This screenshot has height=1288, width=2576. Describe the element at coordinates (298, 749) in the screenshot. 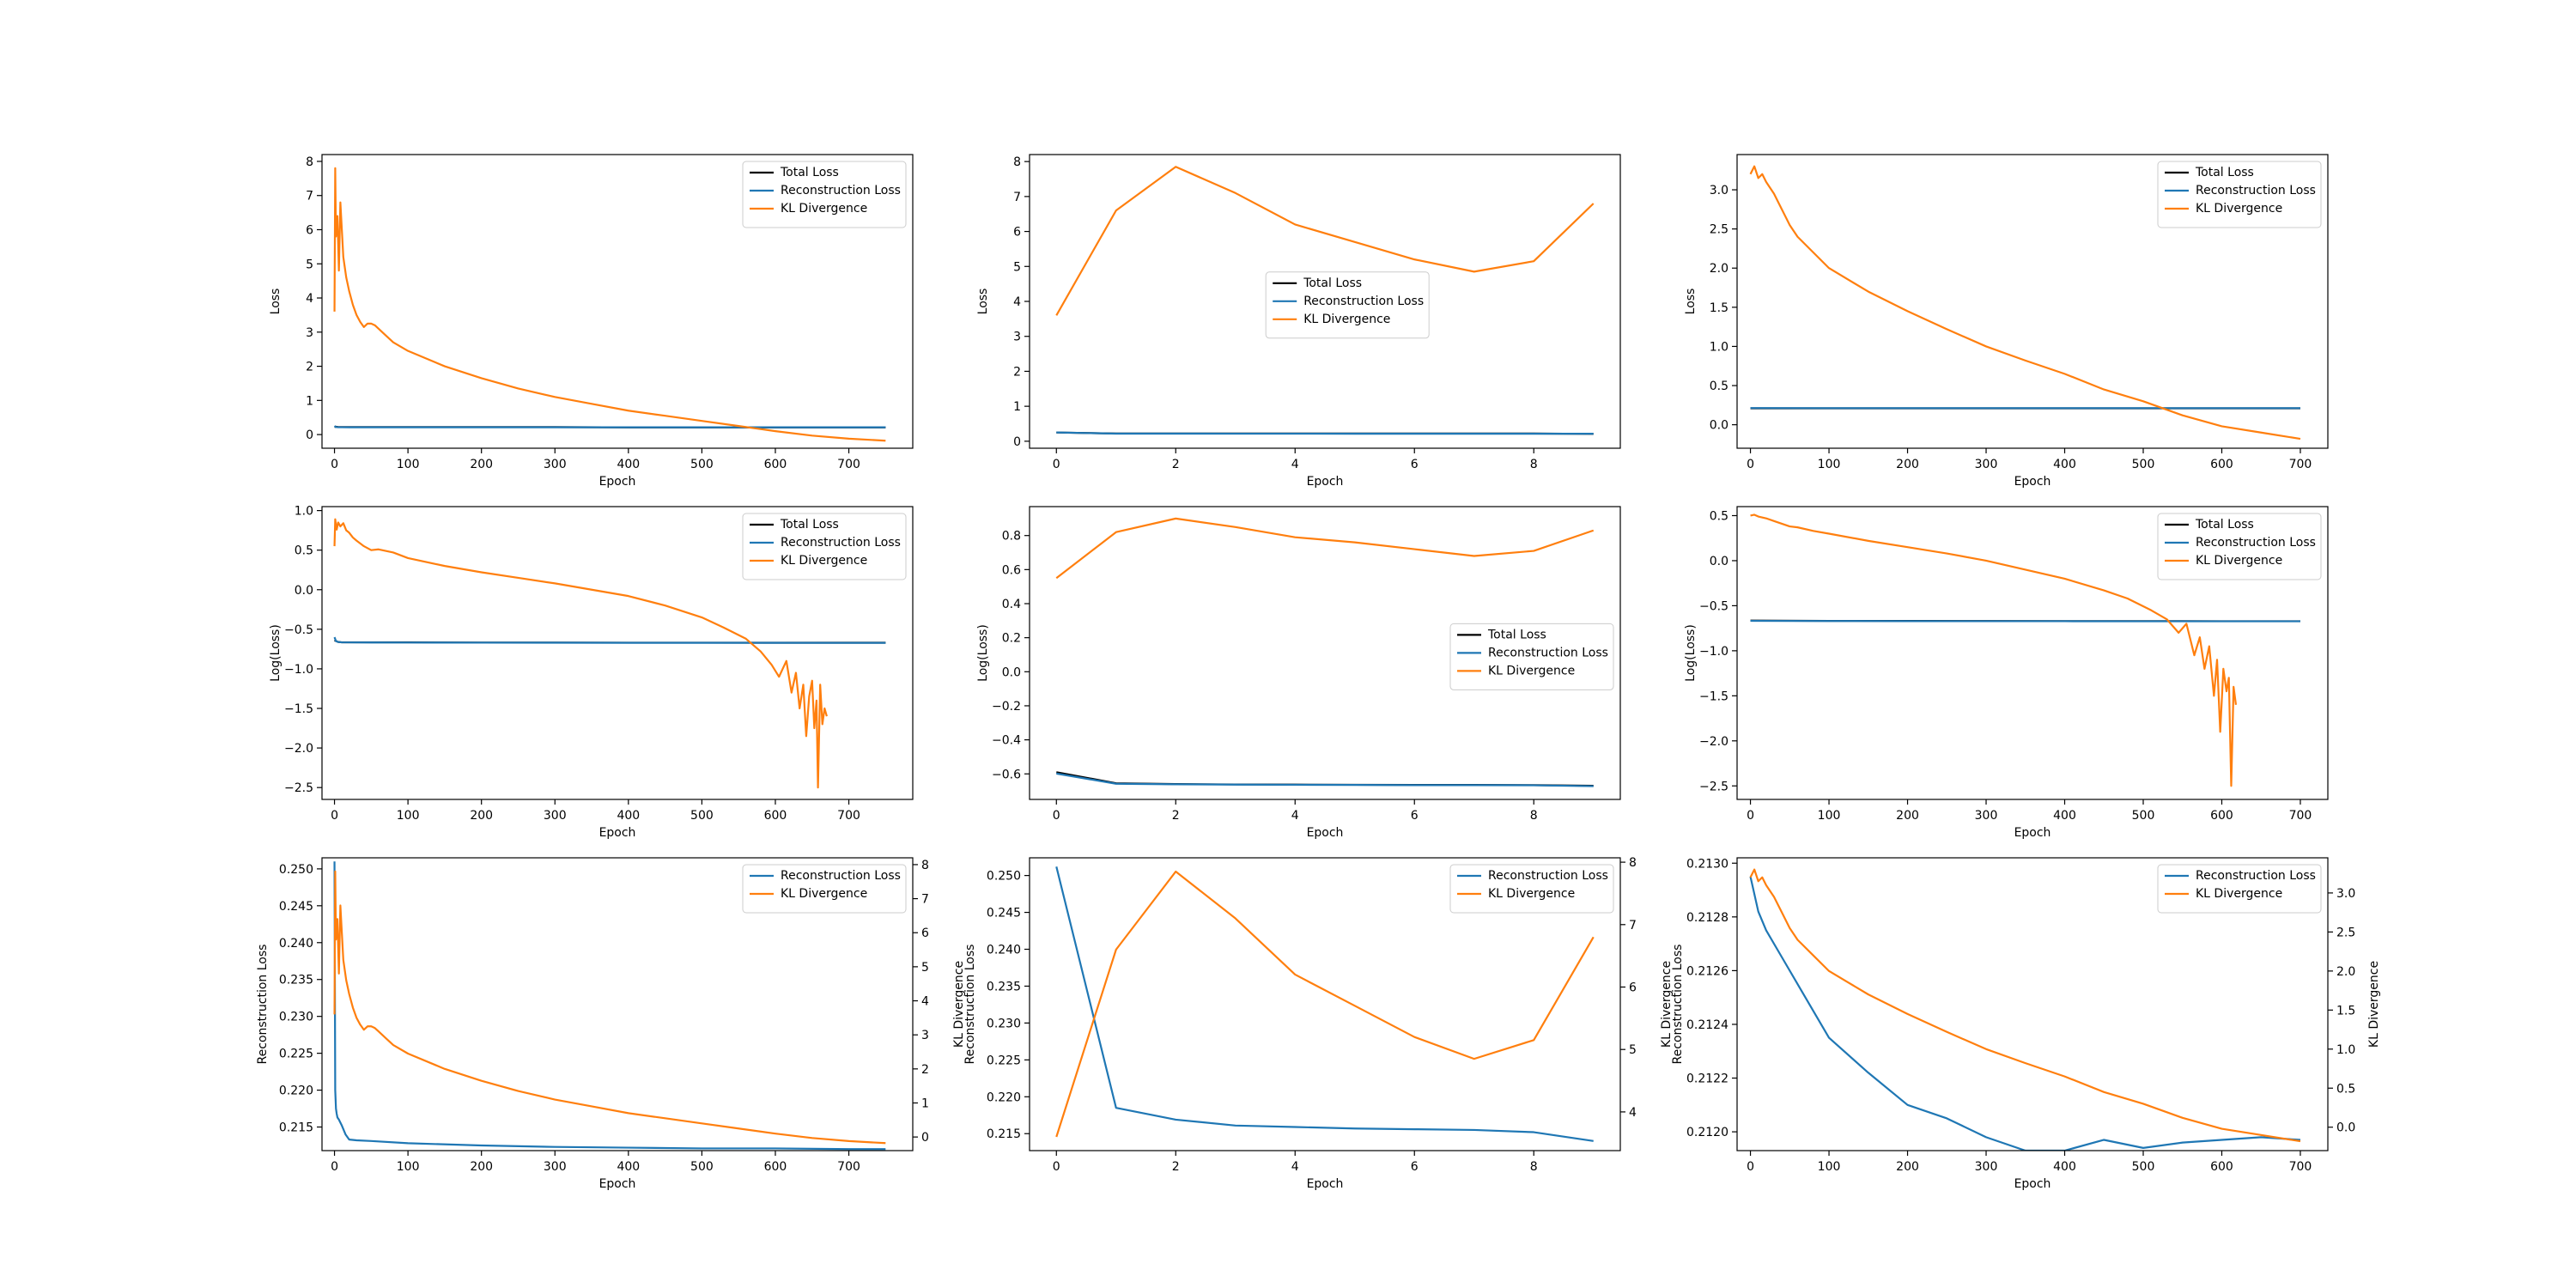

I see `y-tick-label: −2.0` at that location.